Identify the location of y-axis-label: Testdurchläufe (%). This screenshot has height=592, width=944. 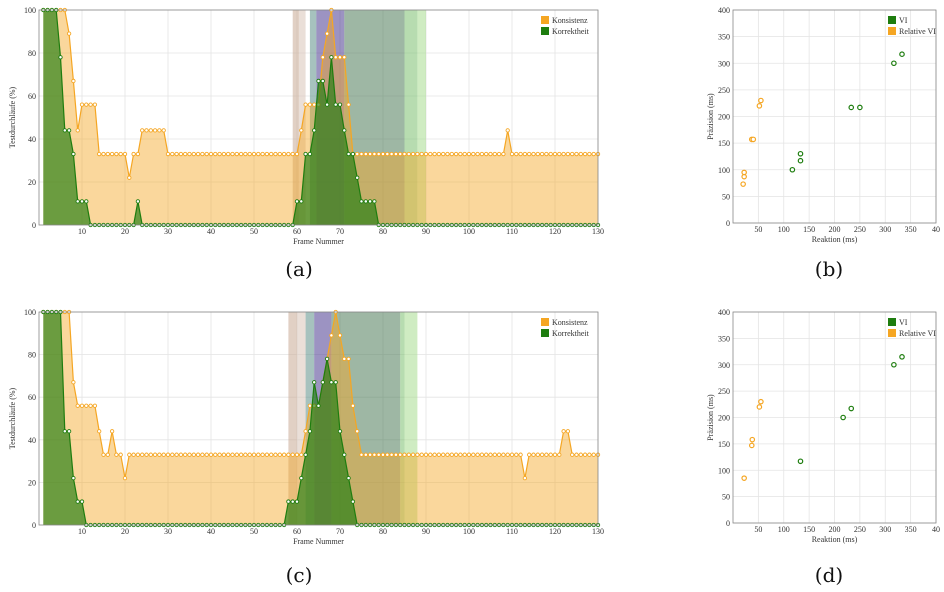
(12, 117).